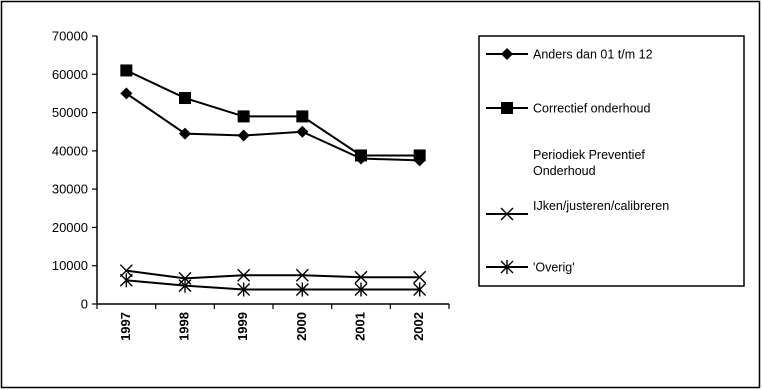  I want to click on legend-label: Anders dan 01 t/m 12, so click(593, 55).